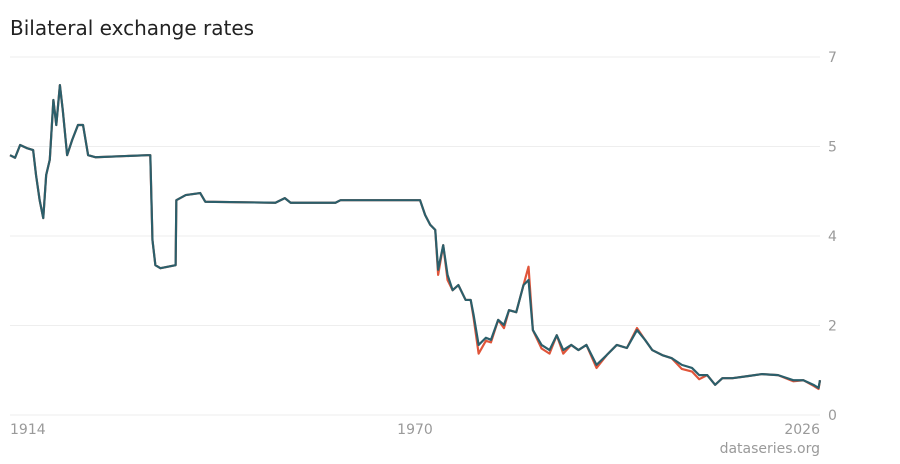  I want to click on y-tick-label: 2, so click(832, 327).